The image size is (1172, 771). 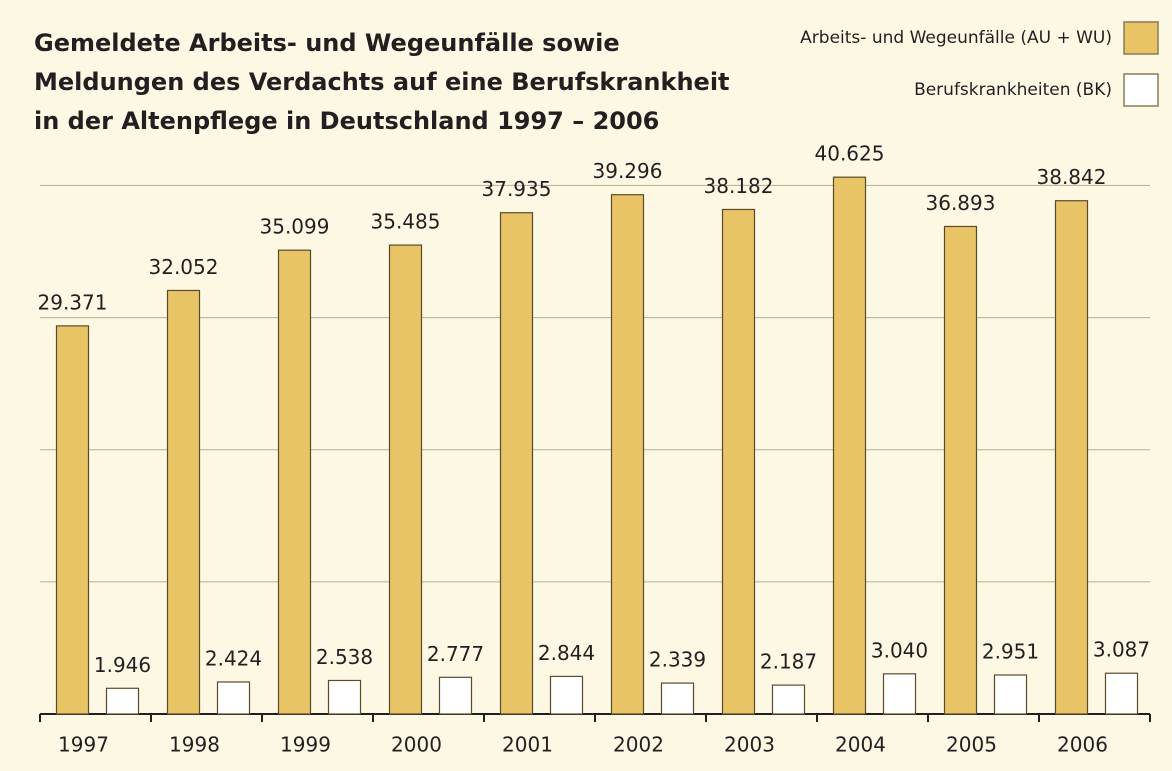 I want to click on data-label: 3.040, so click(x=899, y=650).